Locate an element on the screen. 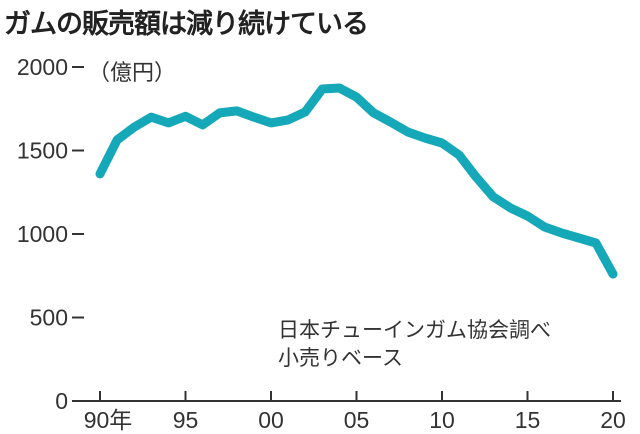 This screenshot has height=434, width=640. x-tick-label: 90年 is located at coordinates (108, 420).